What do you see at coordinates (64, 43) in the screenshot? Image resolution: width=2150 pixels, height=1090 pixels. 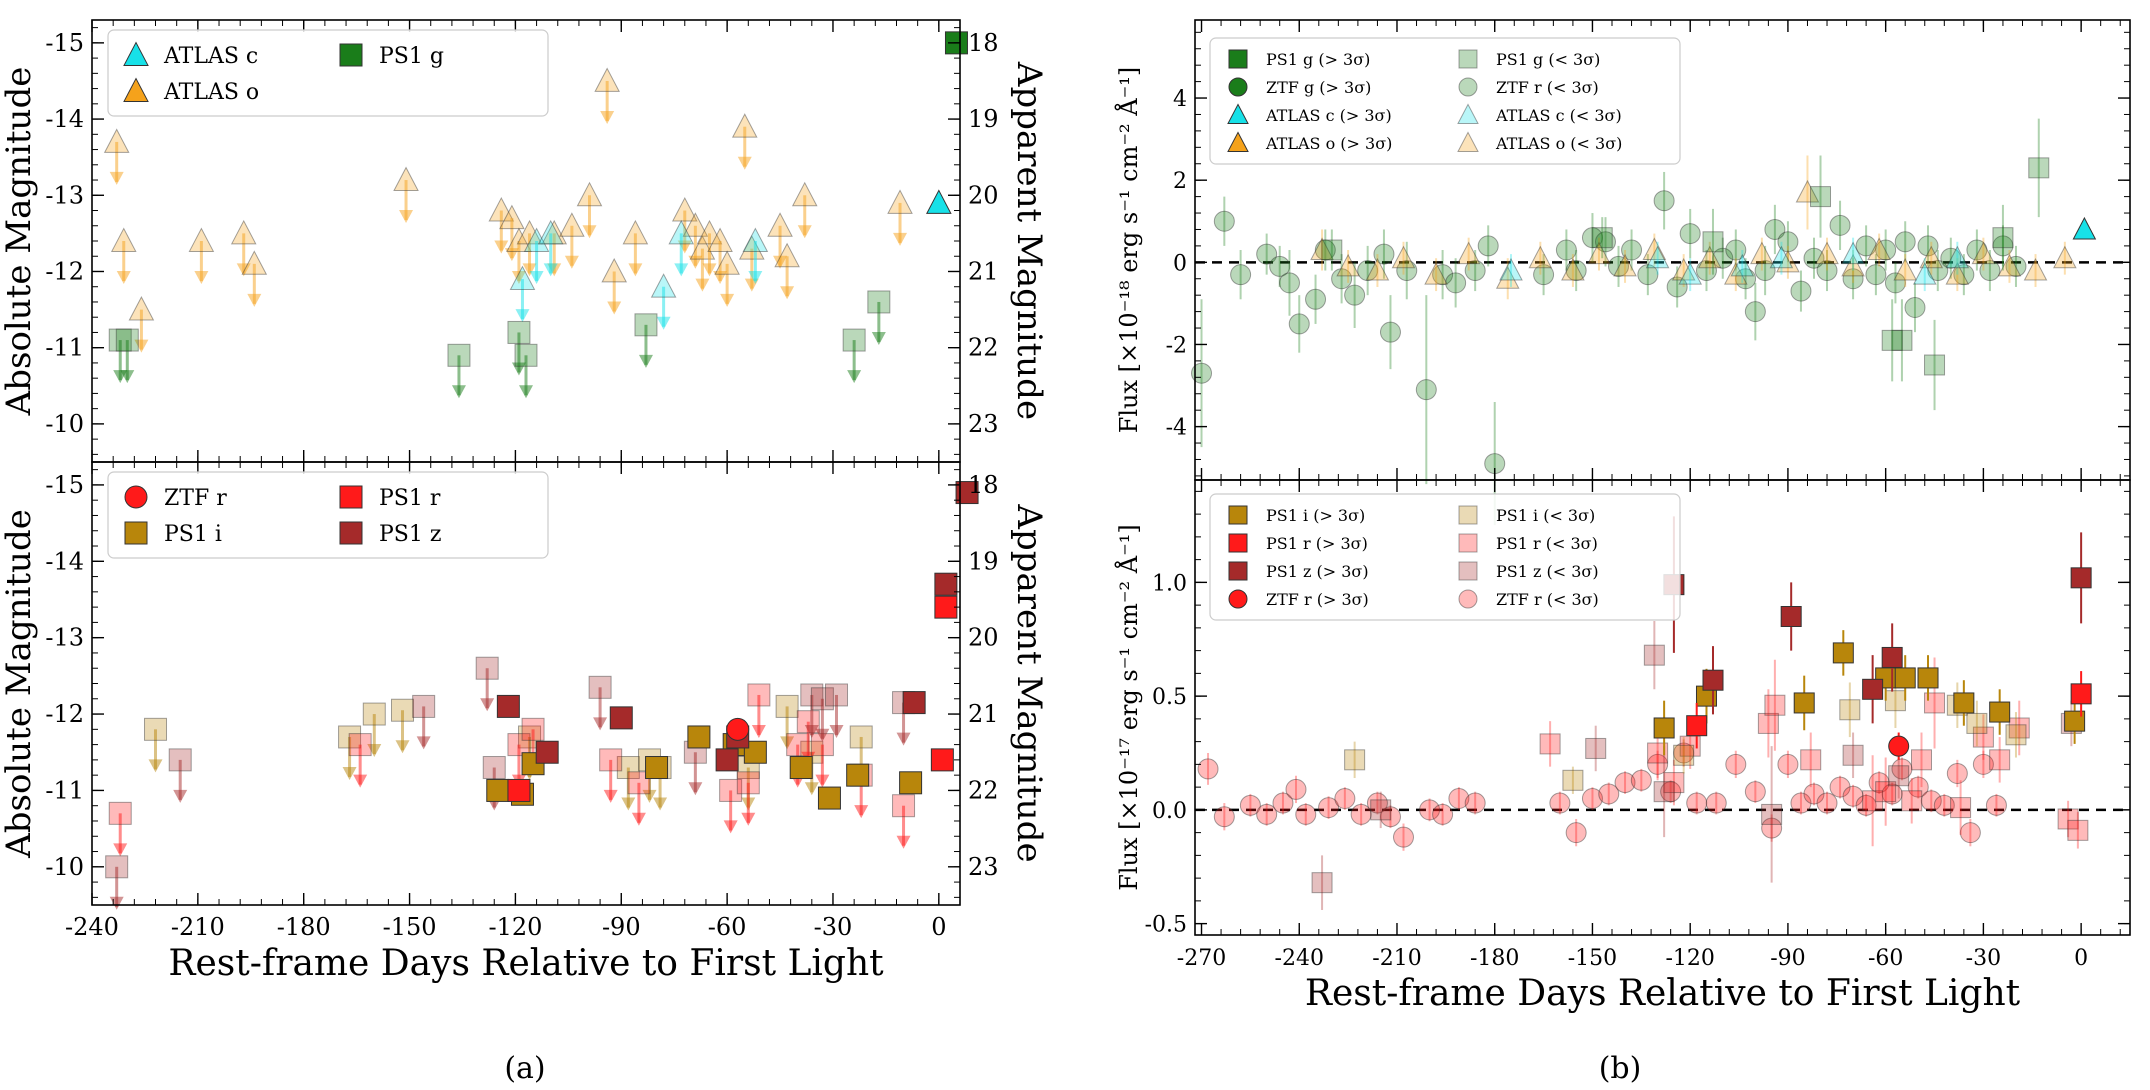 I see `y-tick-label: -15` at bounding box center [64, 43].